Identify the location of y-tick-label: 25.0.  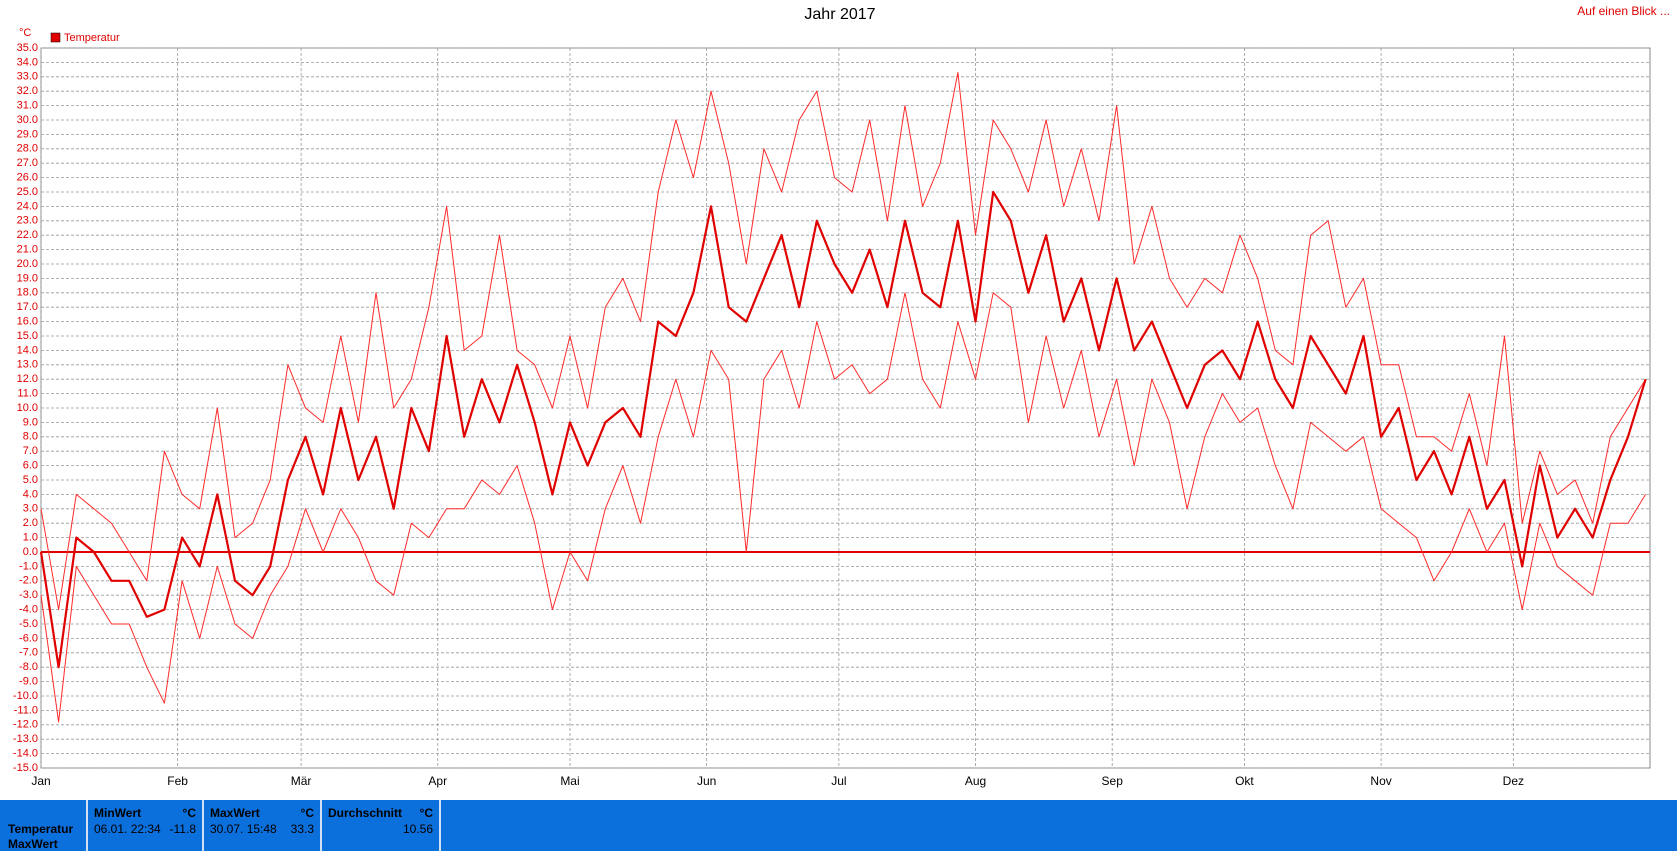
(27, 192).